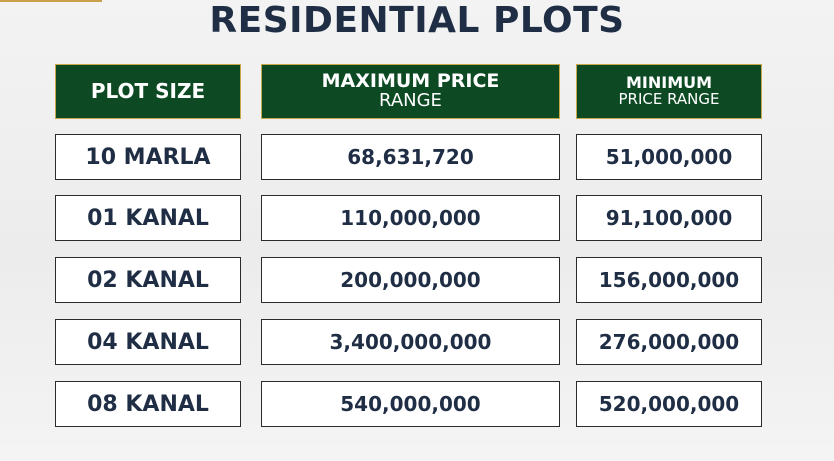  I want to click on max-price-cell: 110,000,000, so click(410, 218).